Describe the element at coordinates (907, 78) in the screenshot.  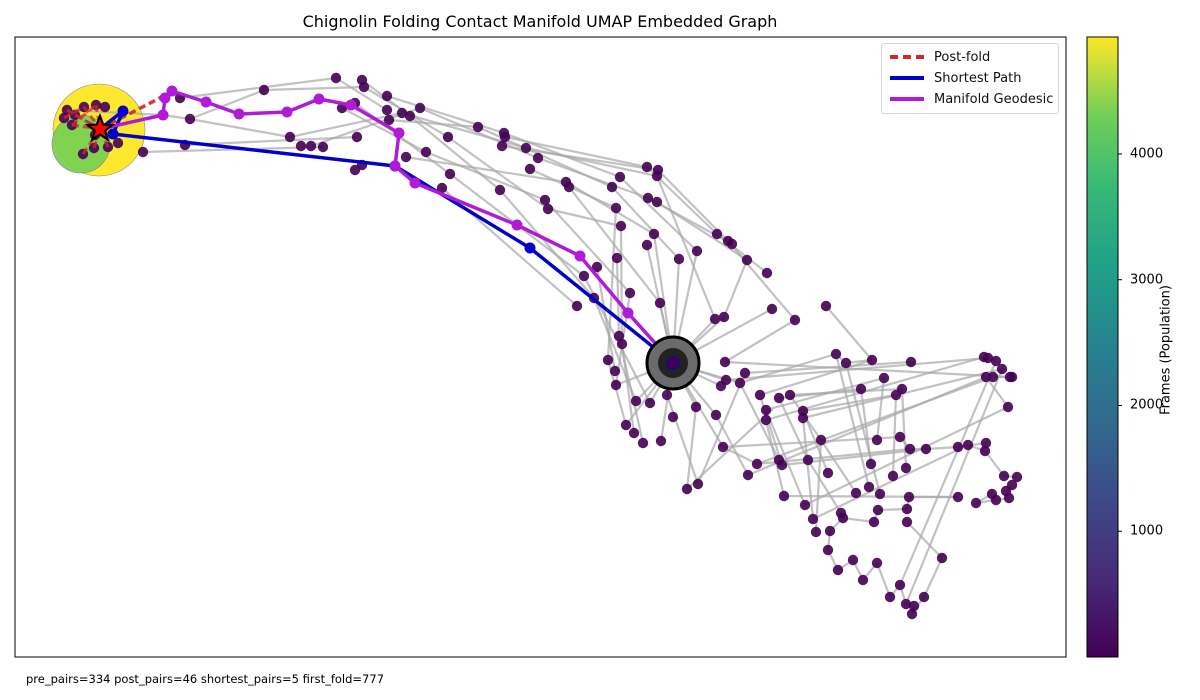
I see `solid-line-icon` at that location.